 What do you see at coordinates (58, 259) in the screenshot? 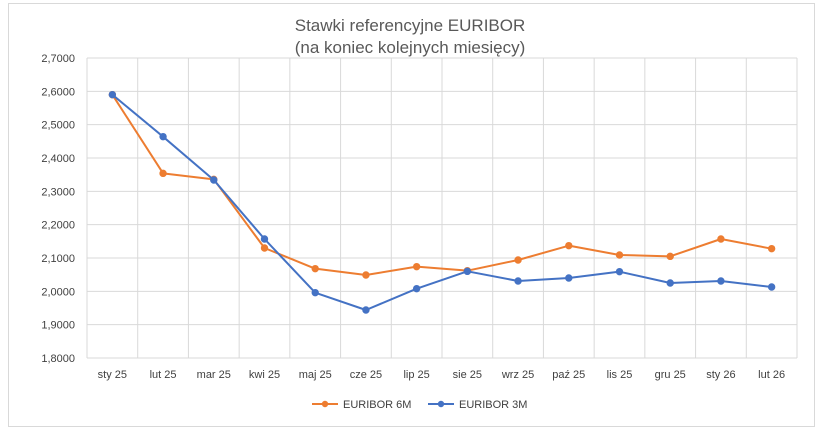
I see `y-tick-label: 2,1000` at bounding box center [58, 259].